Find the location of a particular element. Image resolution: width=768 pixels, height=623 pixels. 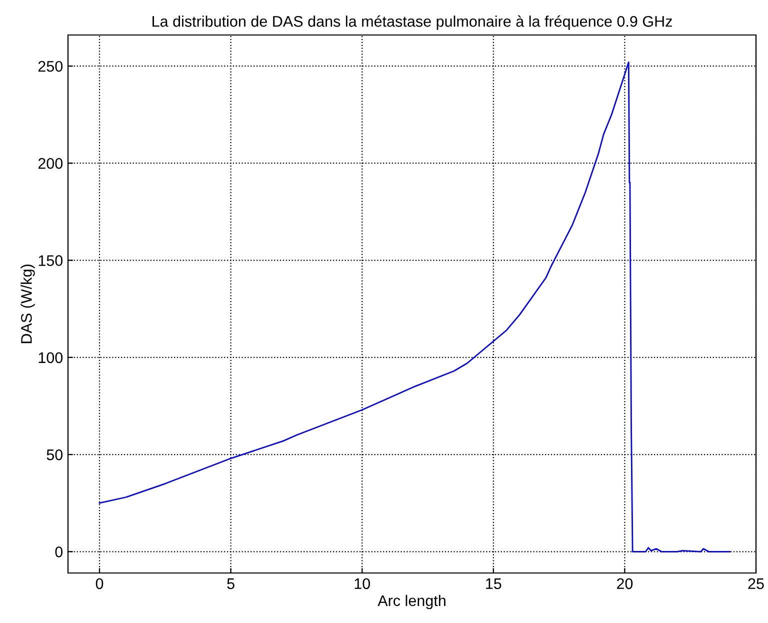

y-tick-label: 150 is located at coordinates (50, 260).